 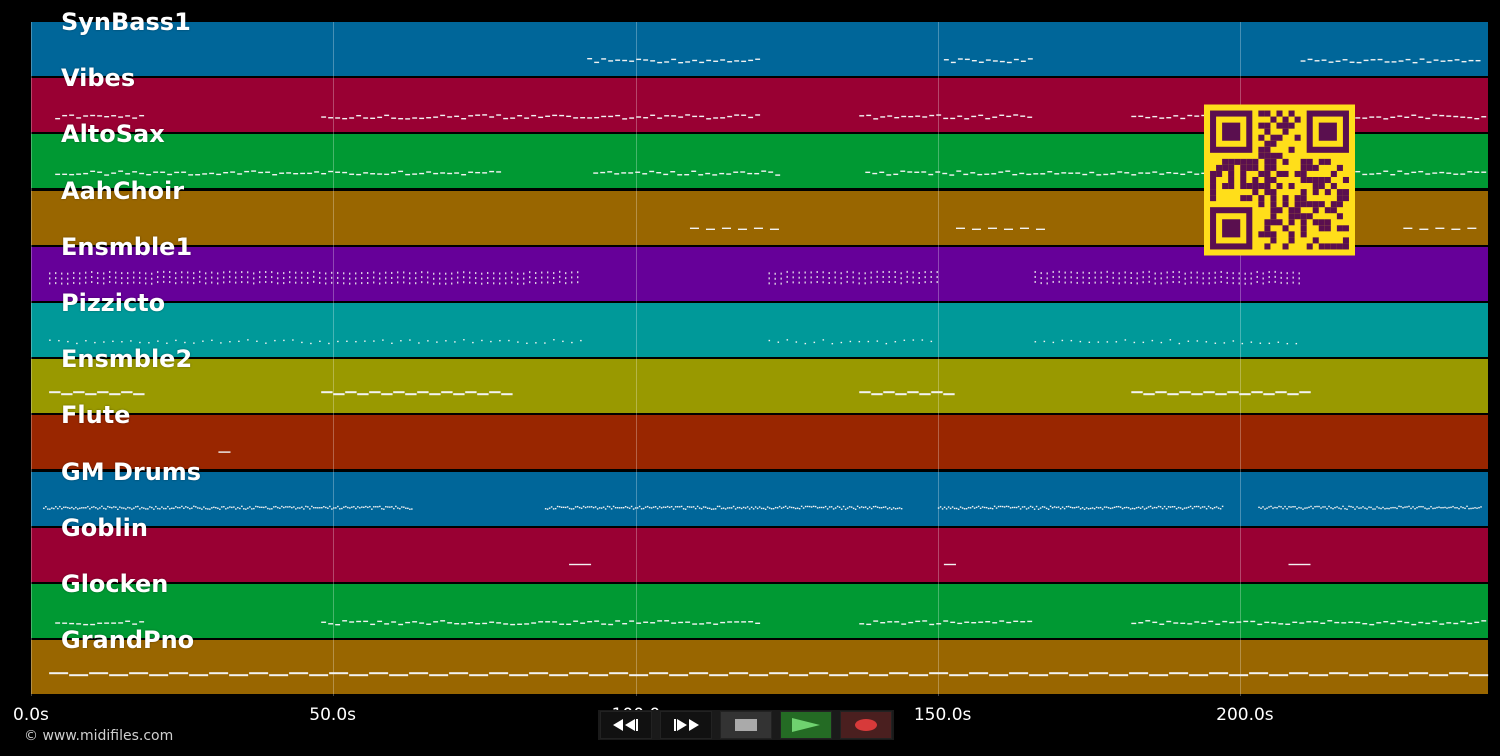 What do you see at coordinates (686, 725) in the screenshot?
I see `fast-forward-button` at bounding box center [686, 725].